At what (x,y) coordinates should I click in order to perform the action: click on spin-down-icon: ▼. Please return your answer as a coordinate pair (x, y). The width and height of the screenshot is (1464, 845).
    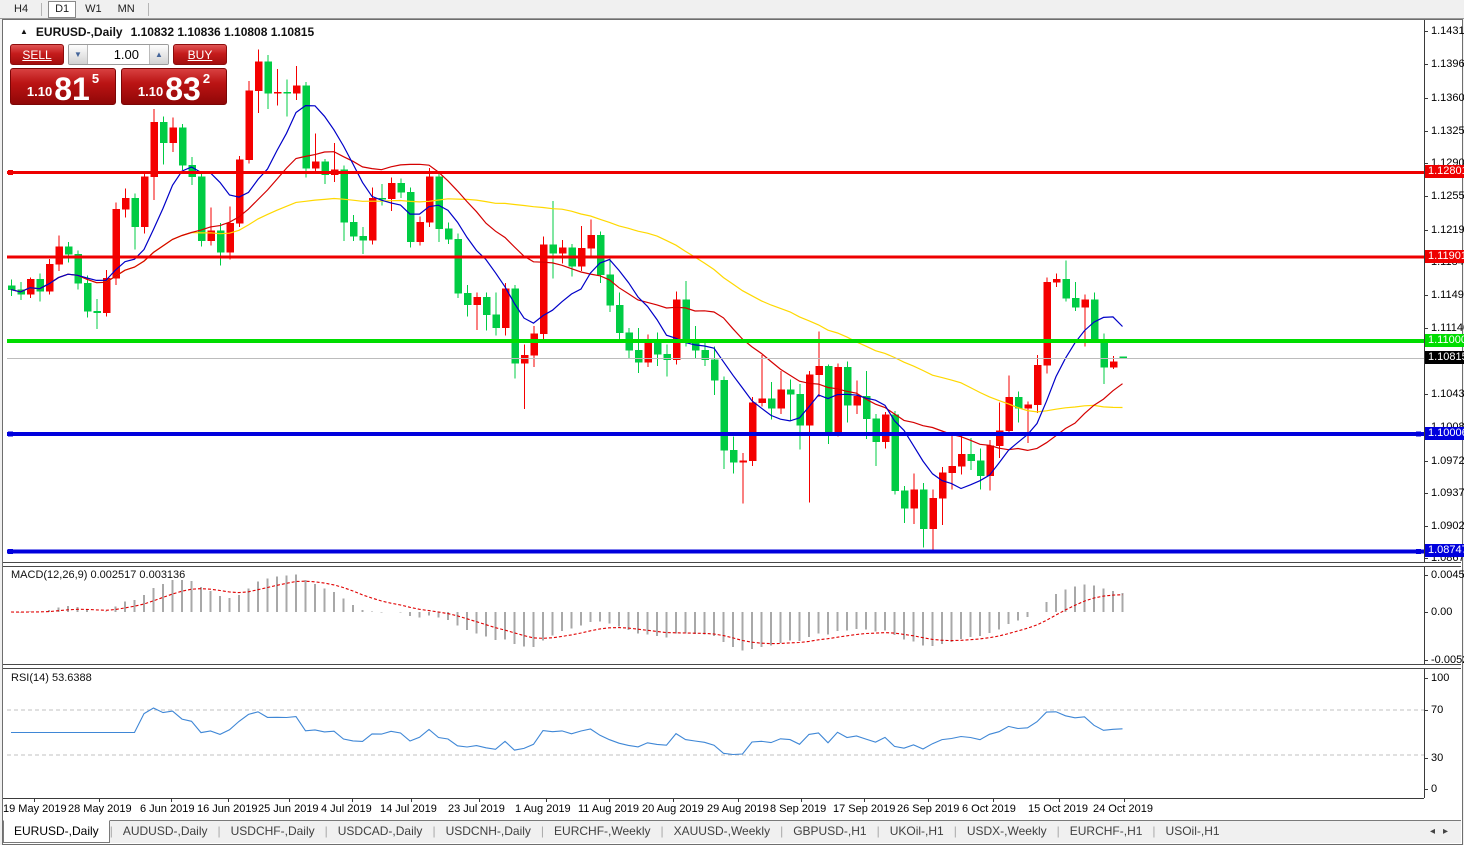
    Looking at the image, I should click on (78, 54).